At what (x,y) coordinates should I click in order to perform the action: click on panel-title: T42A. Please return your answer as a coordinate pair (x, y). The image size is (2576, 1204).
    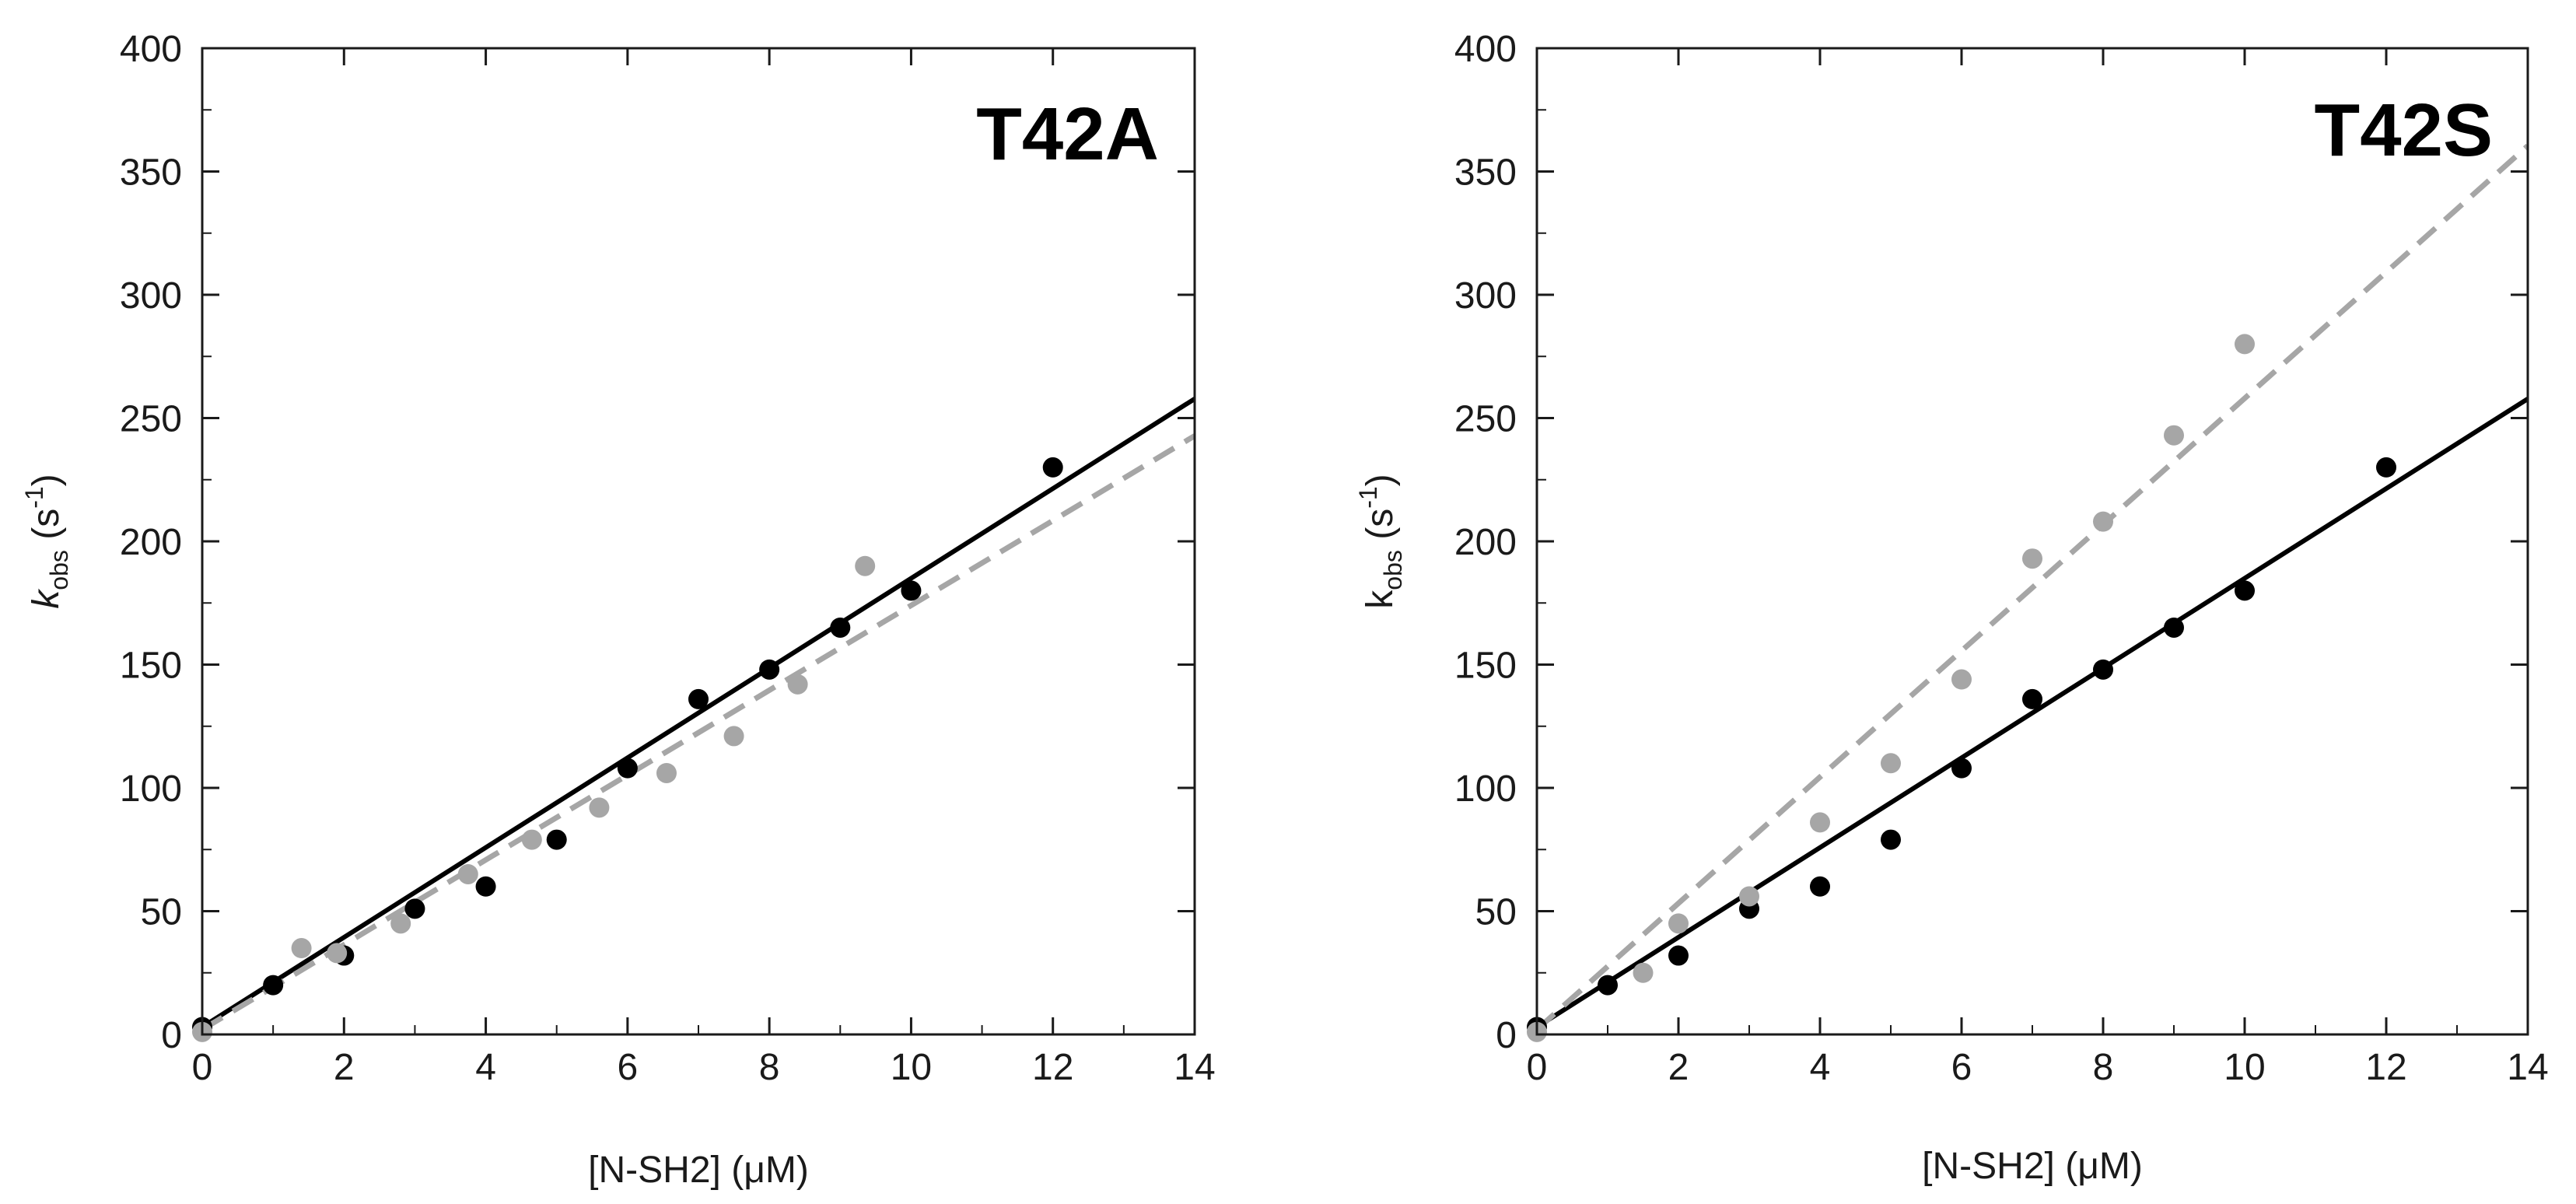
    Looking at the image, I should click on (1067, 135).